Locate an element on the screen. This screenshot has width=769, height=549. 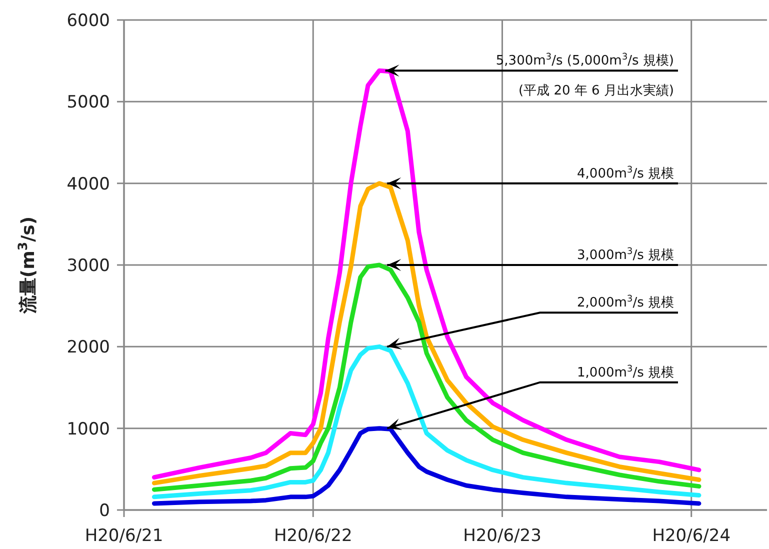
annotation: 4,000m$^{3}$/s 規模 is located at coordinates (625, 173).